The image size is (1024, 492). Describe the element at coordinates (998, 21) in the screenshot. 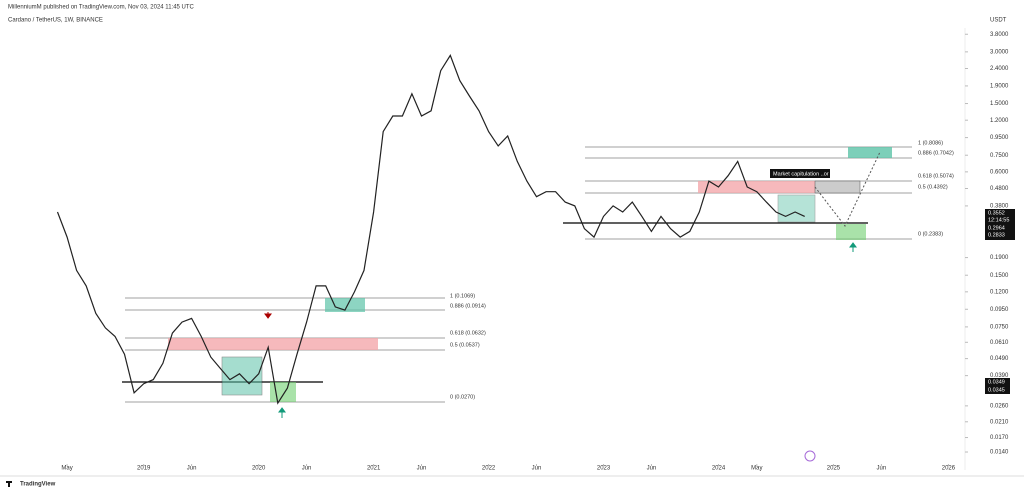

I see `currency: USDT` at that location.